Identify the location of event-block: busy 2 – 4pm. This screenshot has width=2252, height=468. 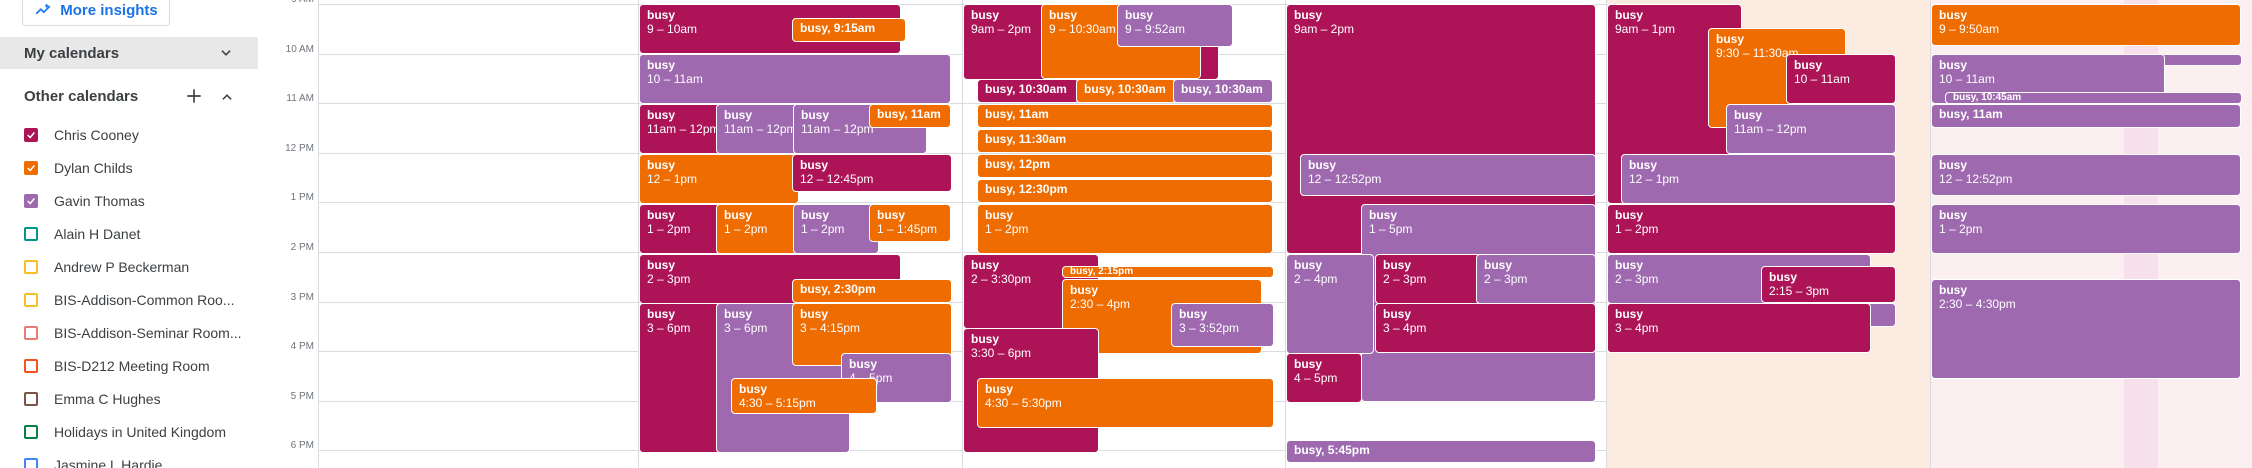
(1330, 304).